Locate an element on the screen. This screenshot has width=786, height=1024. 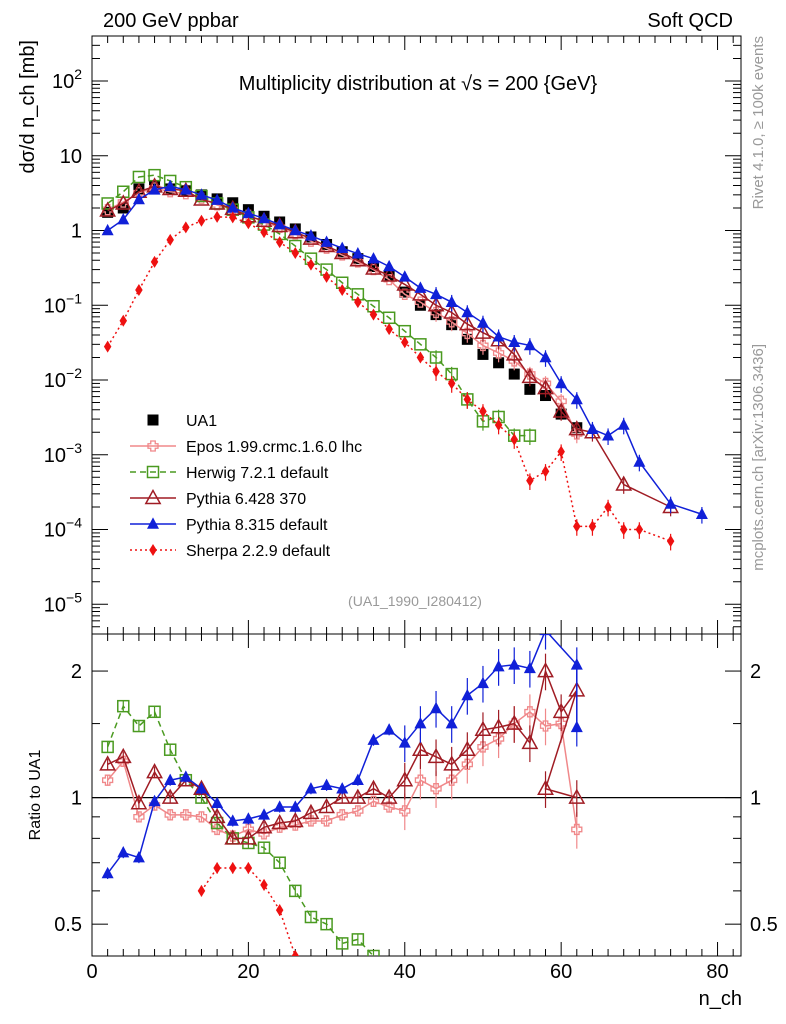
legend-entry: Herwig 7.2.1 default is located at coordinates (229, 473).